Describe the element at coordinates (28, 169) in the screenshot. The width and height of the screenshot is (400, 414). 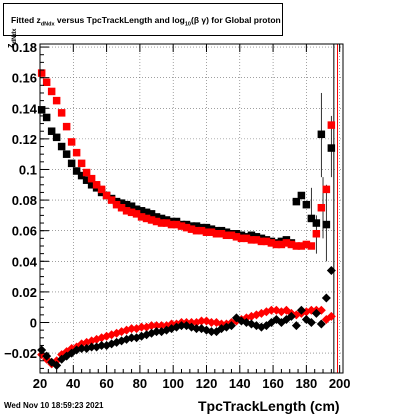
I see `y-tick-label: 0.1` at that location.